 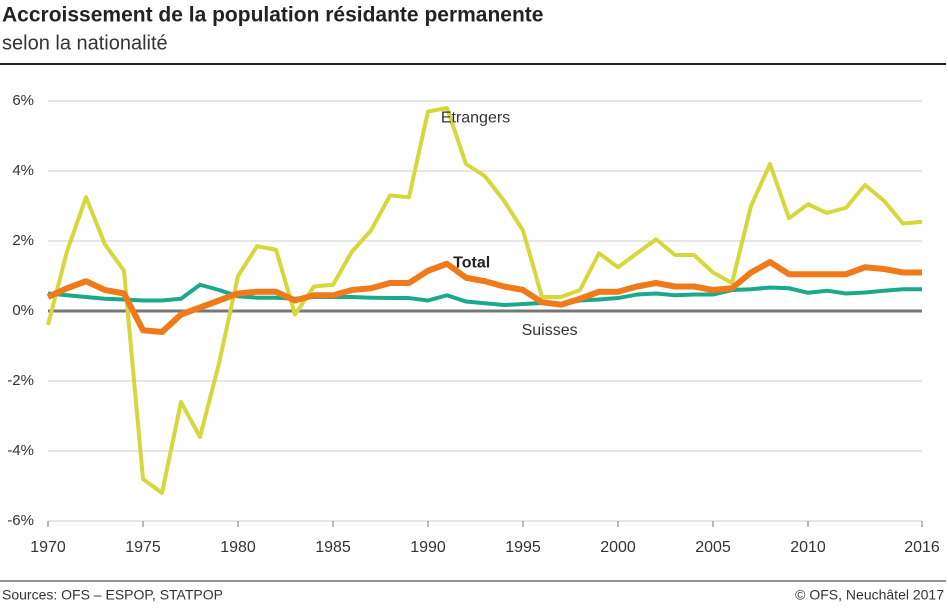 I want to click on x-tick-label: 2010, so click(x=808, y=547).